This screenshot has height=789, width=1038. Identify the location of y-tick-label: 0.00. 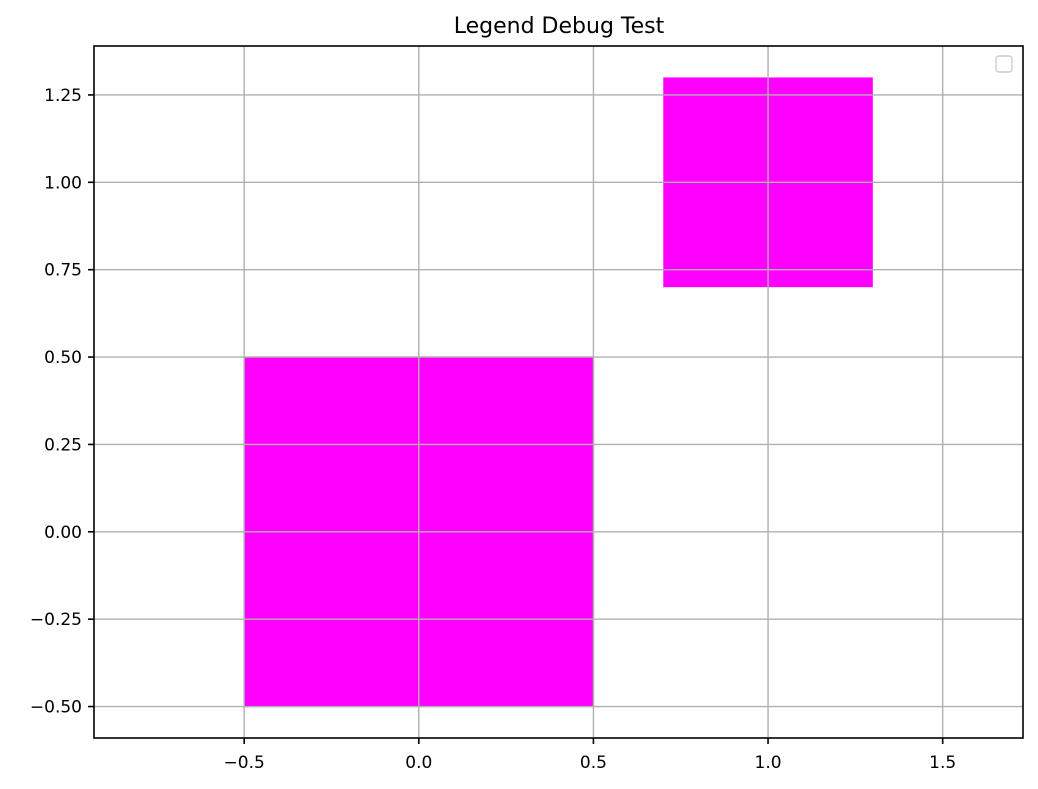
(63, 533).